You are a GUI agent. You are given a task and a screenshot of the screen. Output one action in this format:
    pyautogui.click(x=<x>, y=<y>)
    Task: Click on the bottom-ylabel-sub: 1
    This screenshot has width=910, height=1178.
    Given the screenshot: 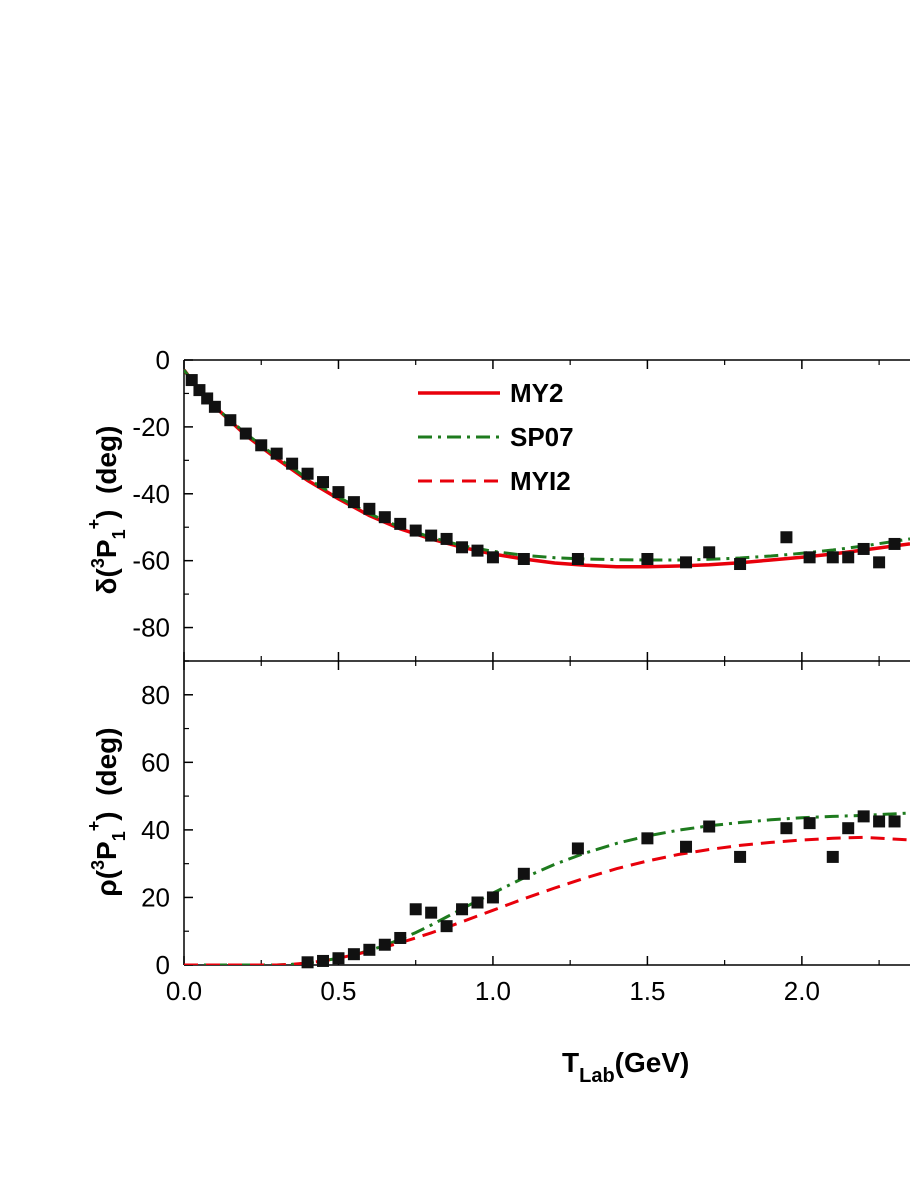 What is the action you would take?
    pyautogui.click(x=119, y=836)
    